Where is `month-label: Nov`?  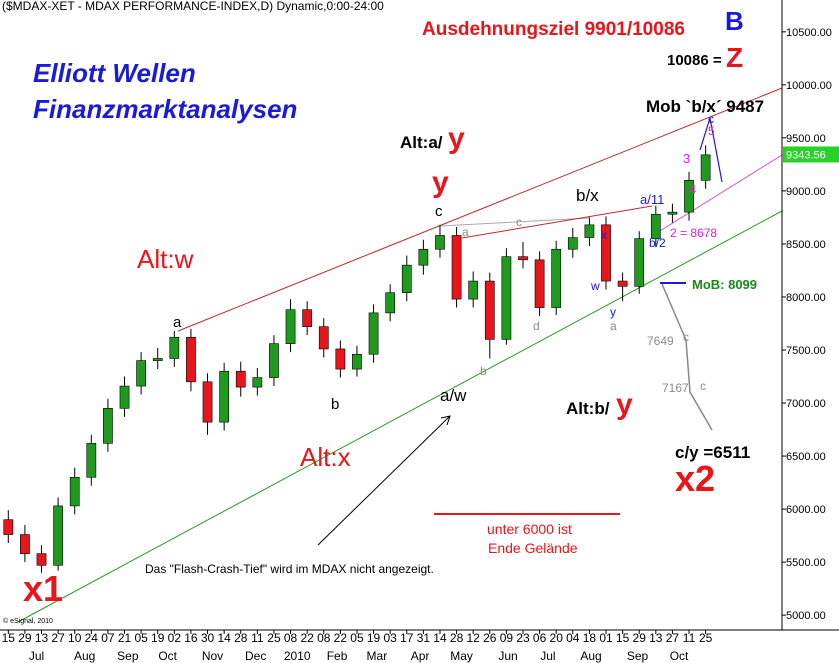 month-label: Nov is located at coordinates (212, 656).